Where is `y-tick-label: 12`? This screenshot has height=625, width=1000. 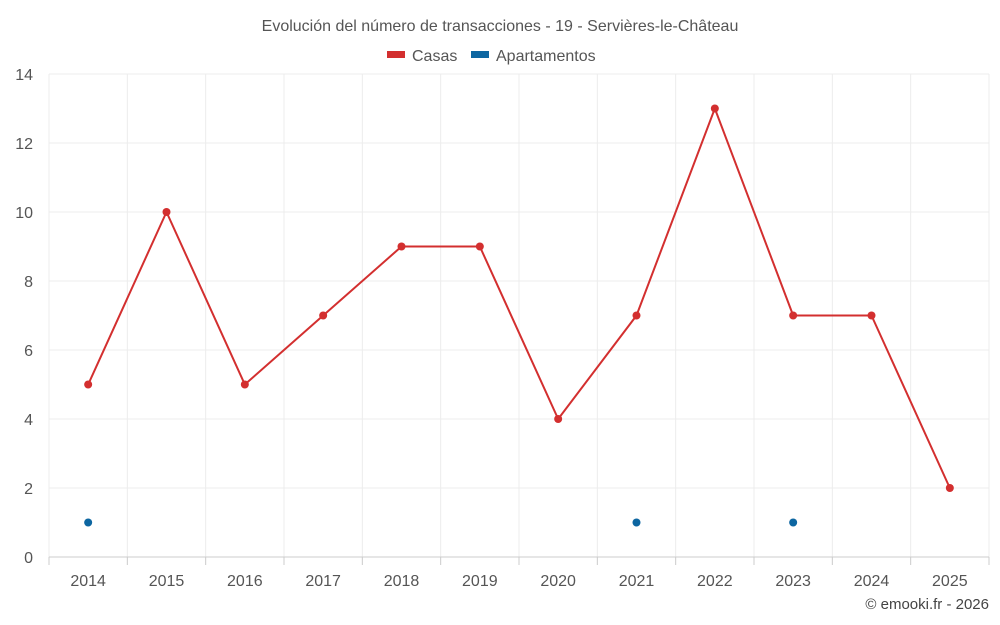
y-tick-label: 12 is located at coordinates (24, 144).